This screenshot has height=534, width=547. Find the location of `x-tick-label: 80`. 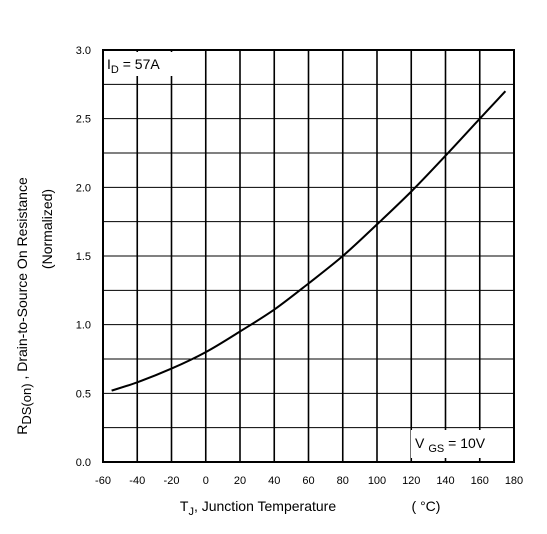

x-tick-label: 80 is located at coordinates (343, 481).